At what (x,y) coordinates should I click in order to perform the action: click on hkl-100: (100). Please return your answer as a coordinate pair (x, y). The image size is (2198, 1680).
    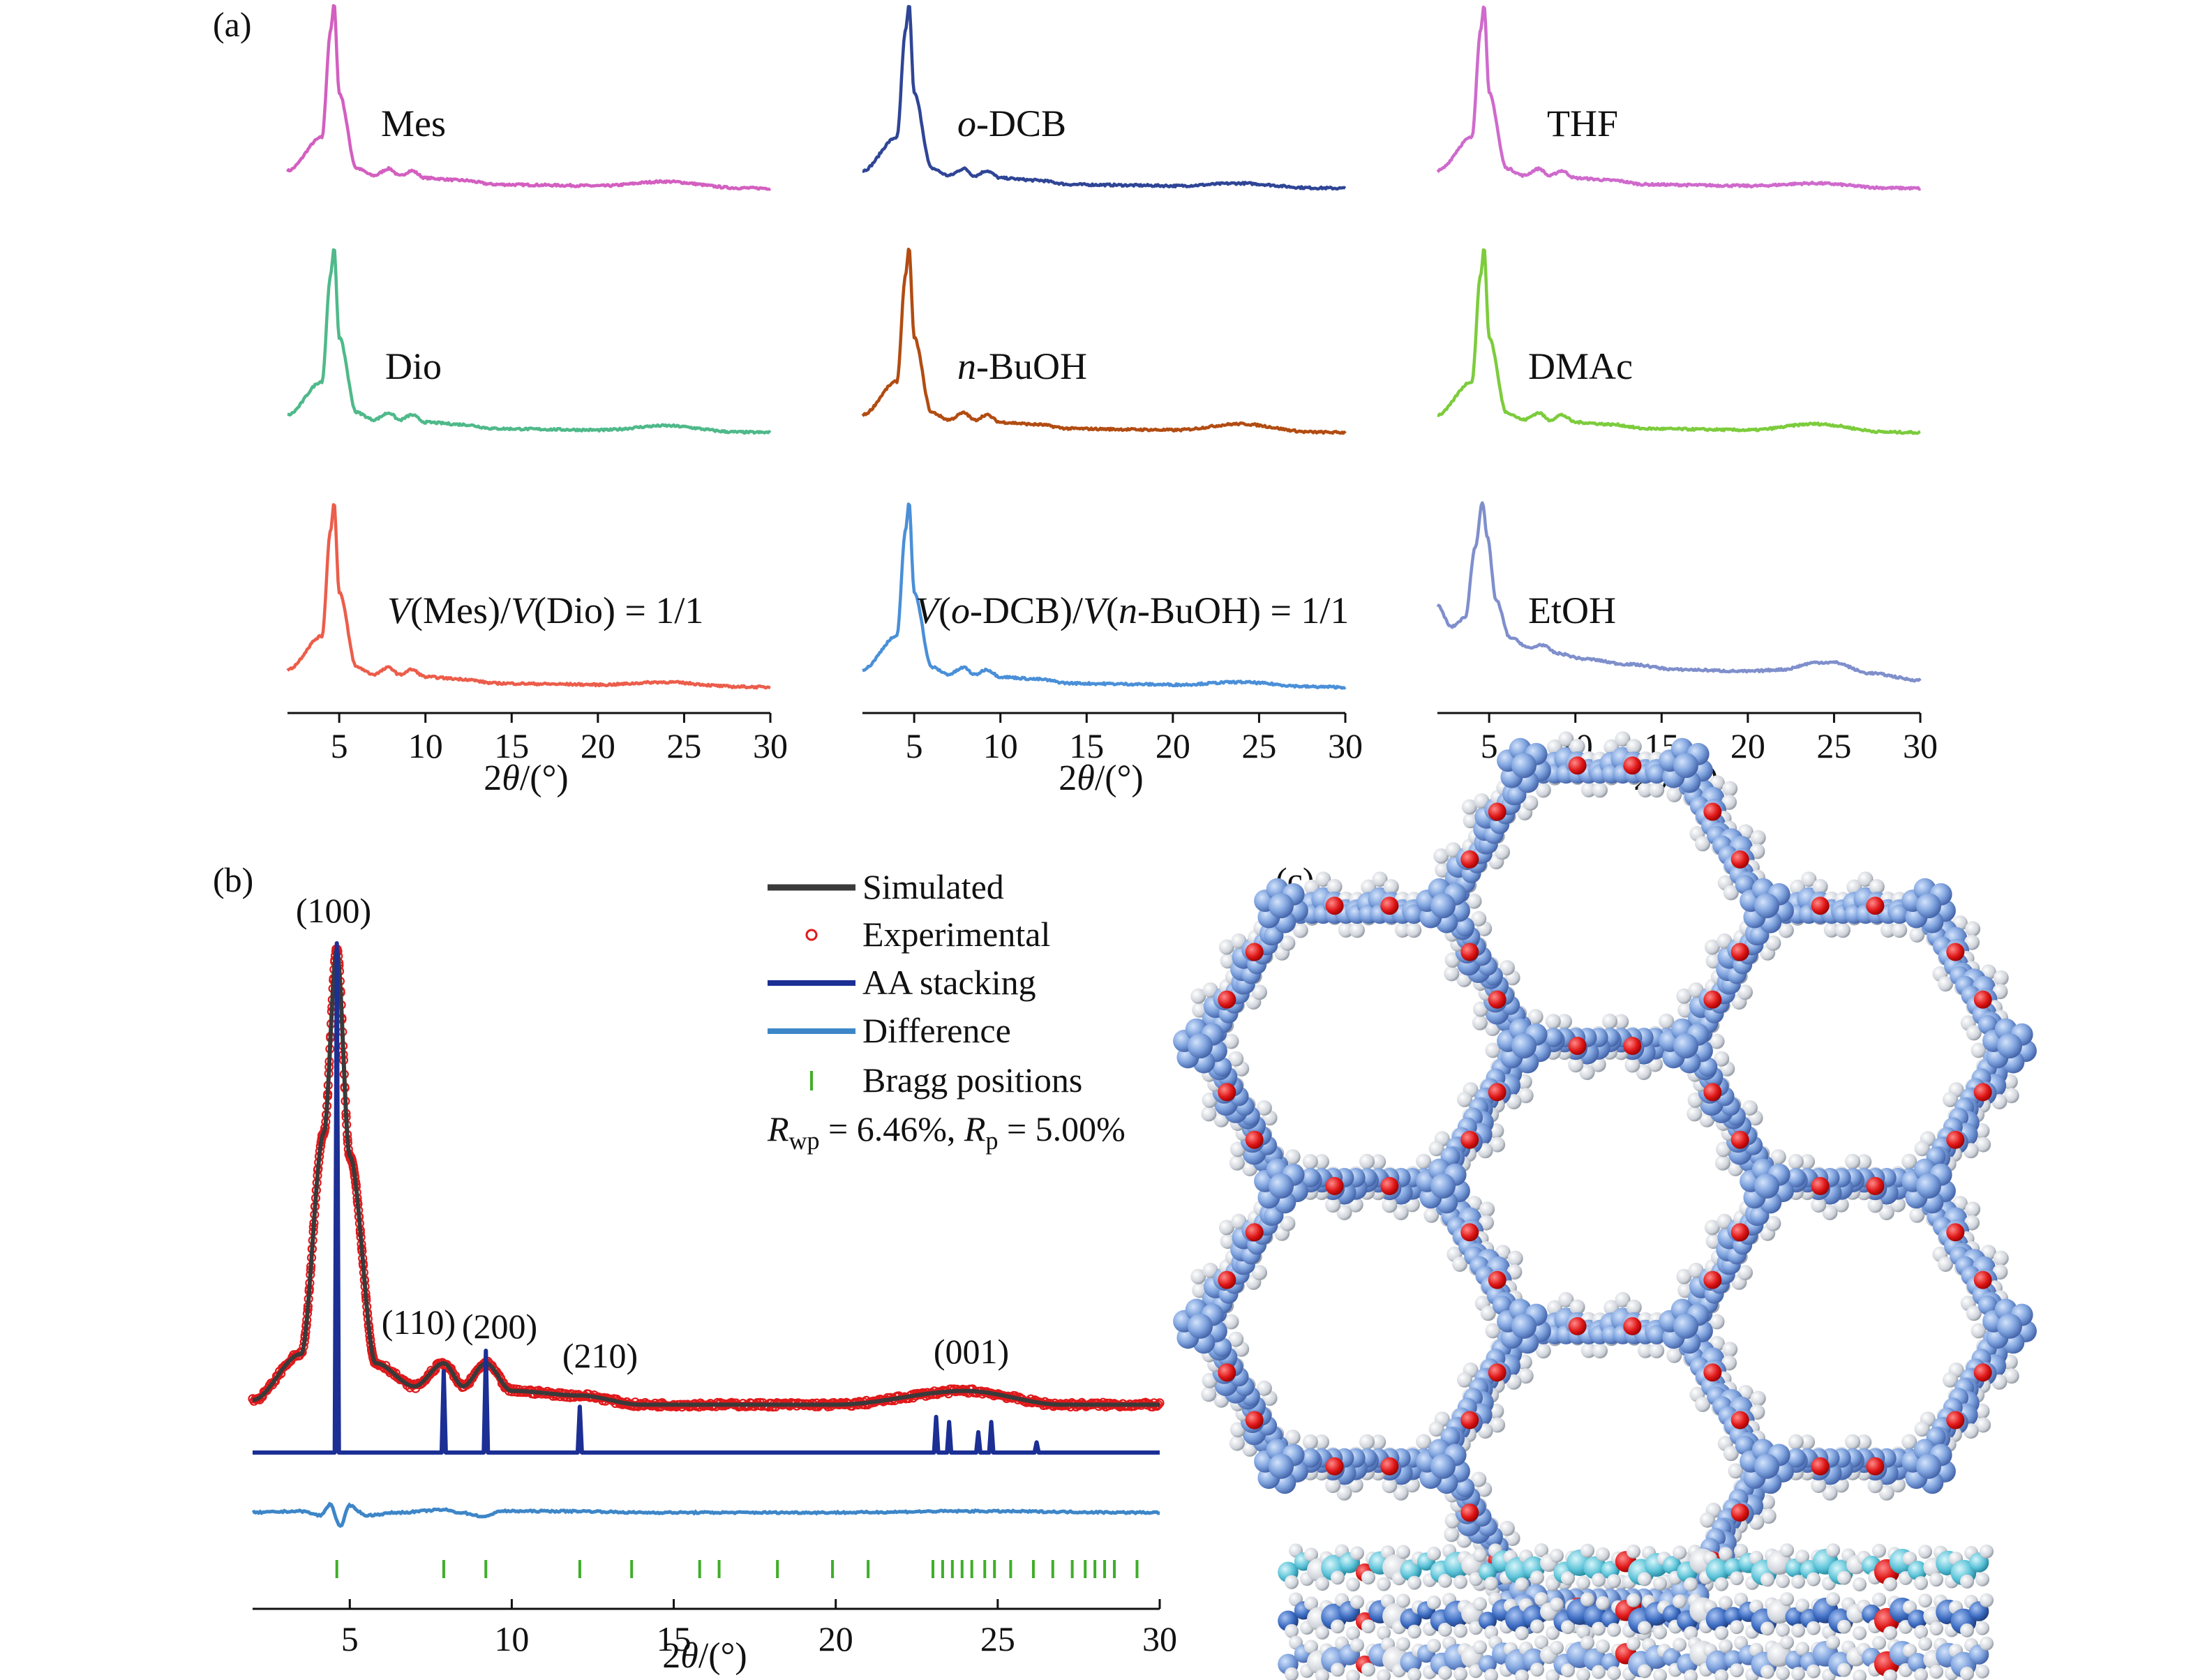
    Looking at the image, I should click on (333, 910).